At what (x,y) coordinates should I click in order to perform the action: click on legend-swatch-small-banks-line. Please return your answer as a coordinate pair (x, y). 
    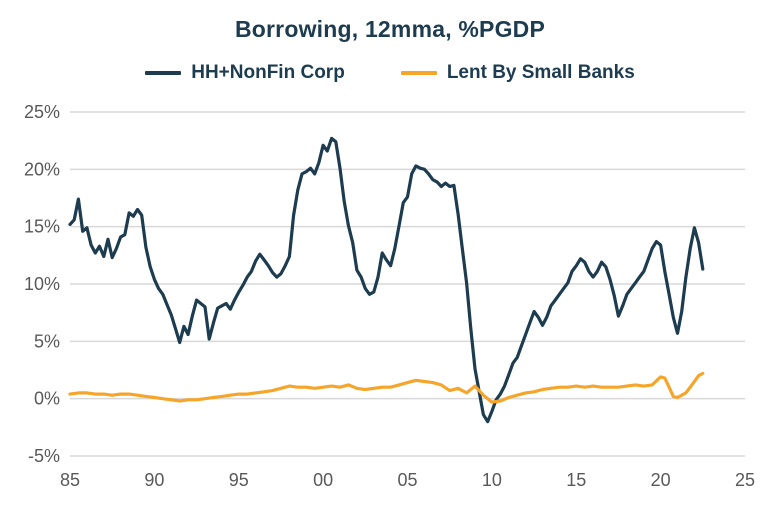
    Looking at the image, I should click on (418, 73).